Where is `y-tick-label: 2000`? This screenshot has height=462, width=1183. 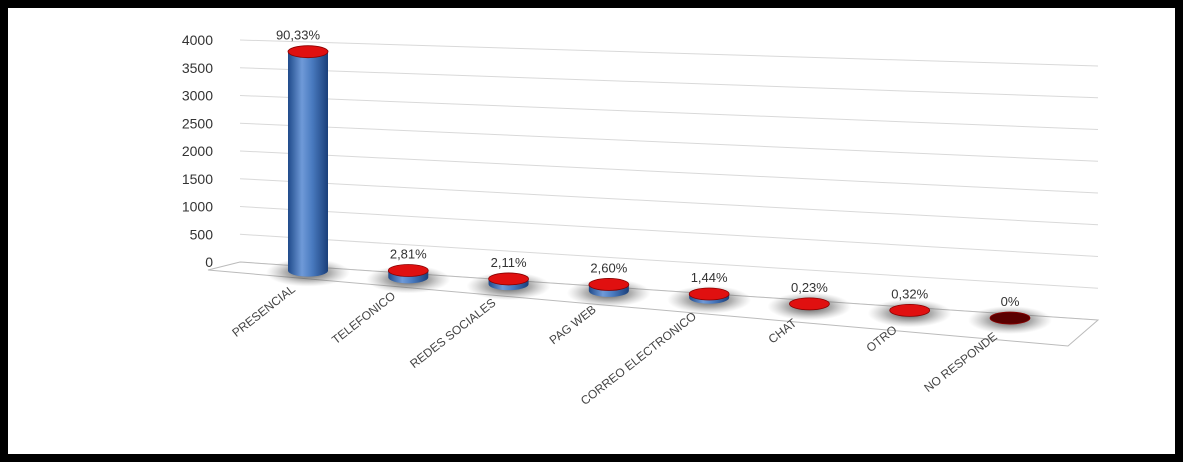
y-tick-label: 2000 is located at coordinates (197, 151).